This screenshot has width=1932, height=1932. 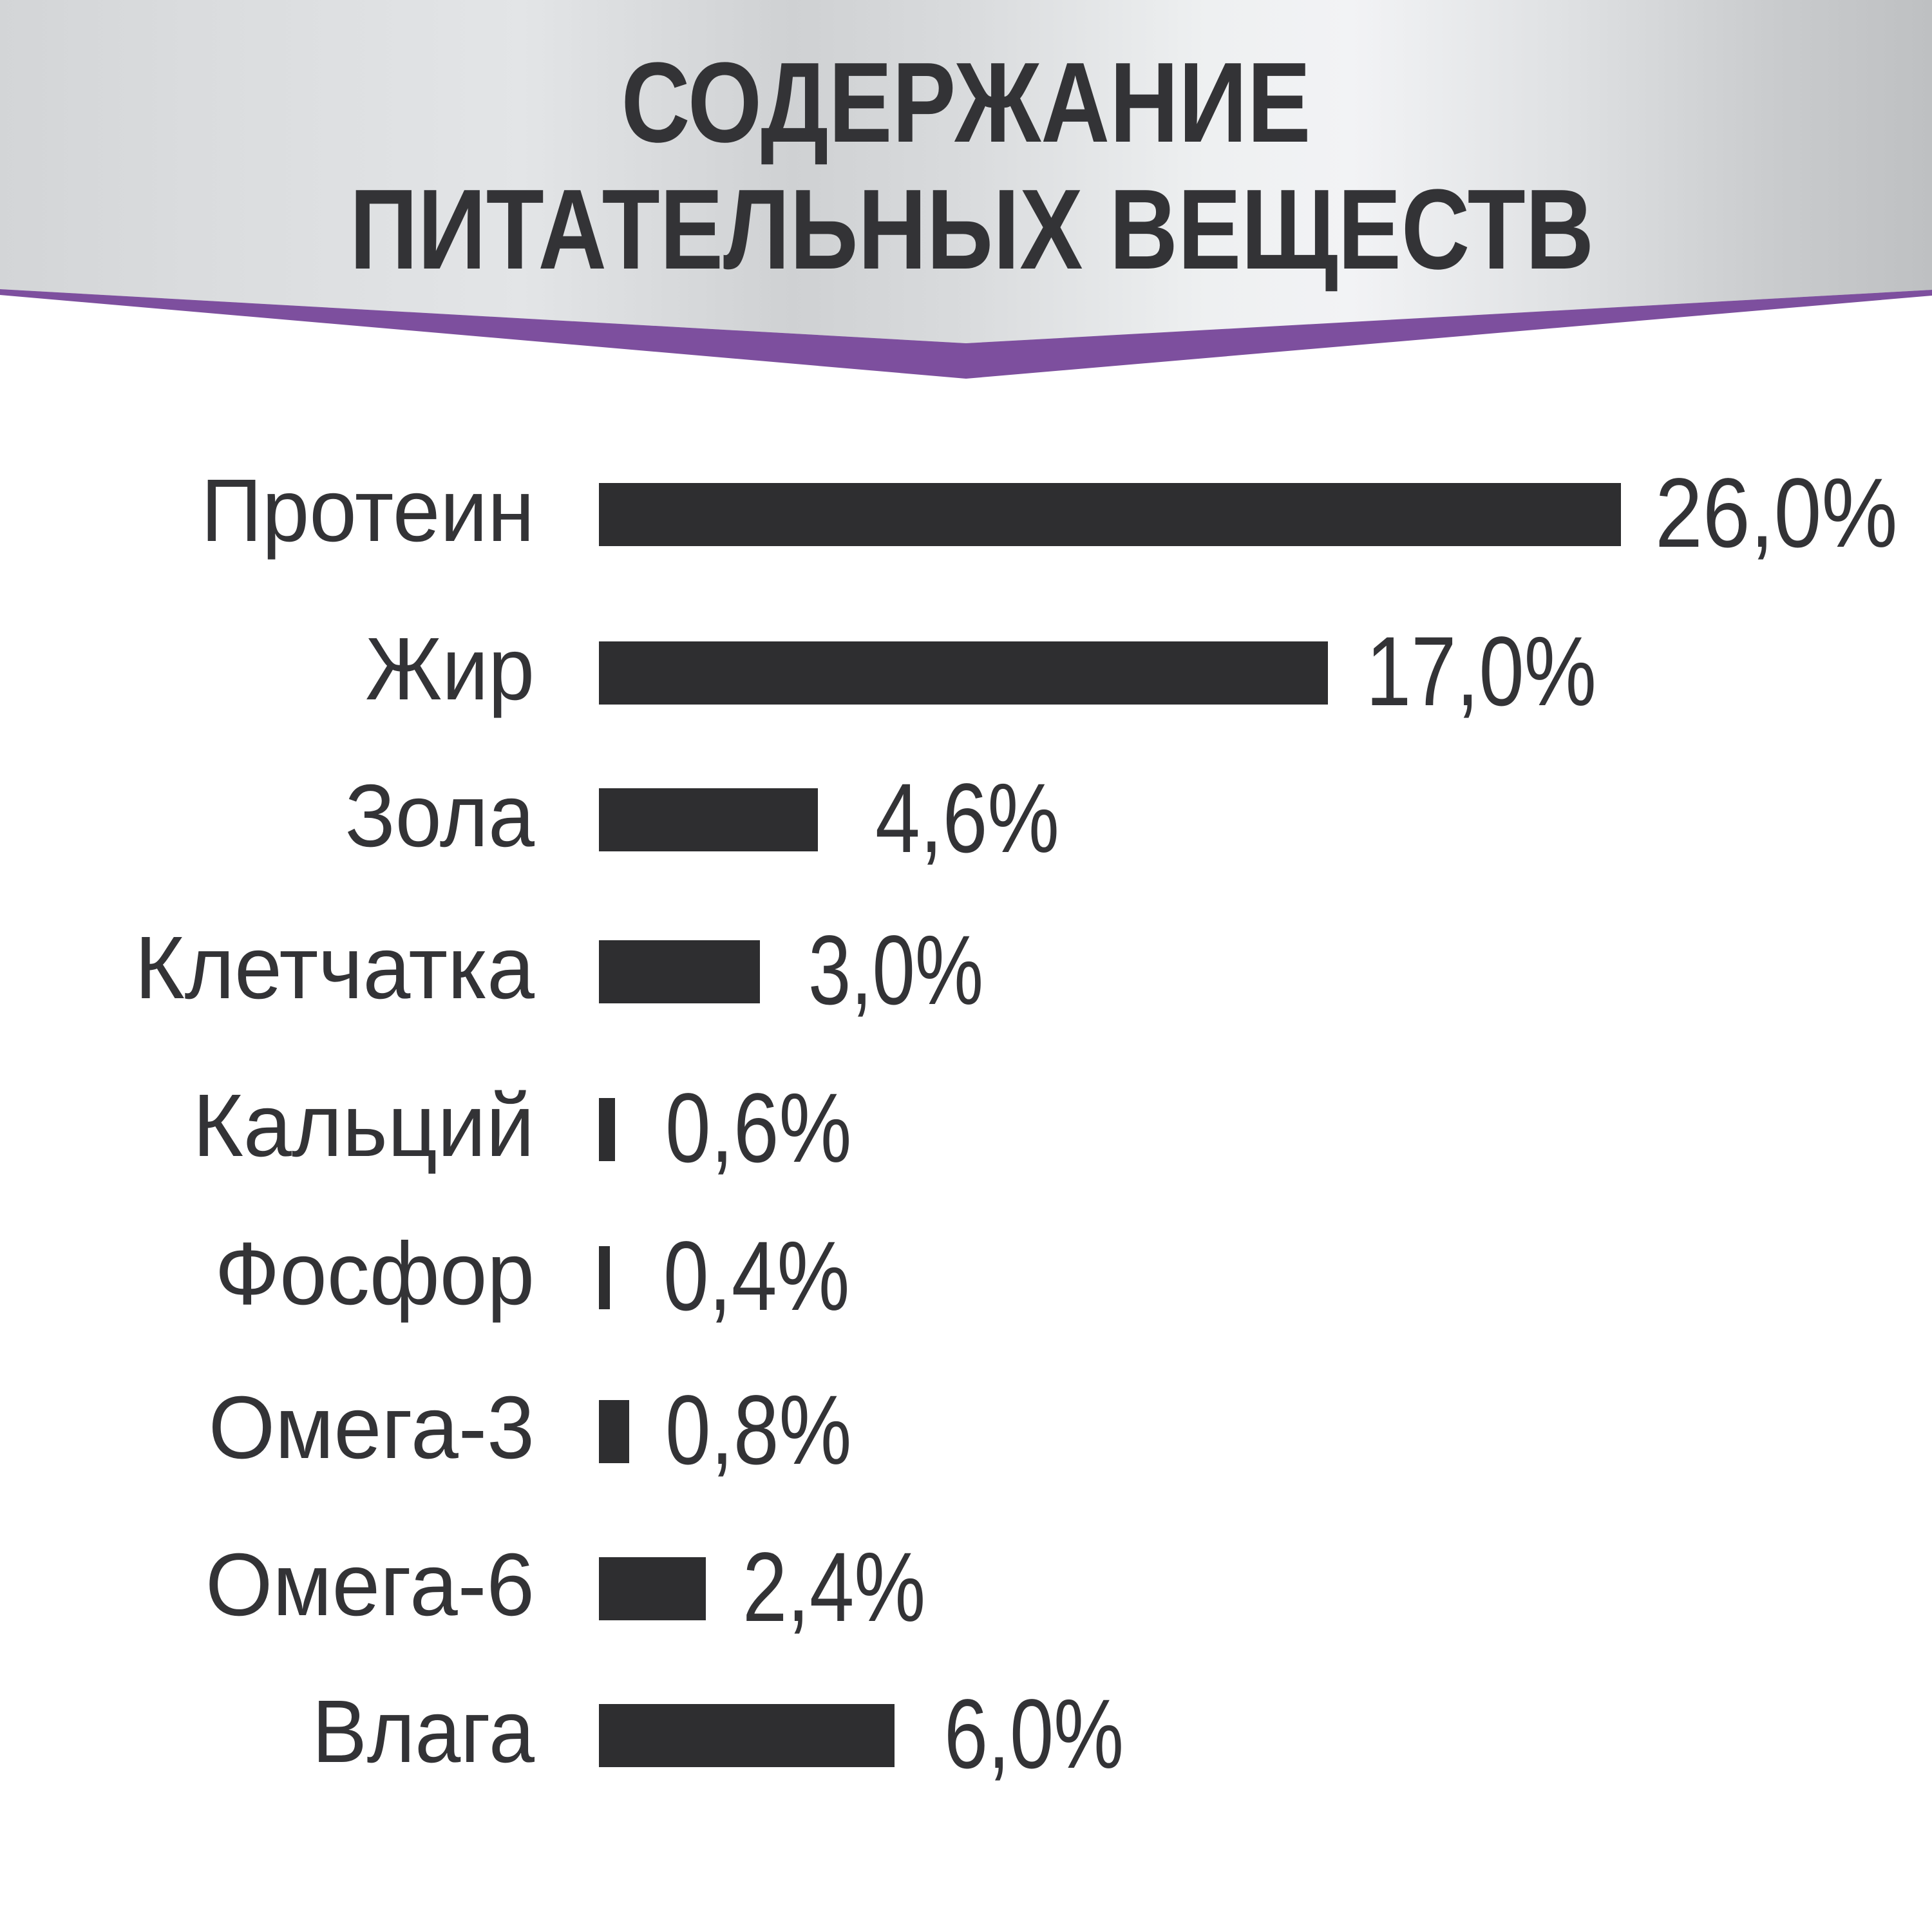 I want to click on svg-text: Влага, so click(x=423, y=1731).